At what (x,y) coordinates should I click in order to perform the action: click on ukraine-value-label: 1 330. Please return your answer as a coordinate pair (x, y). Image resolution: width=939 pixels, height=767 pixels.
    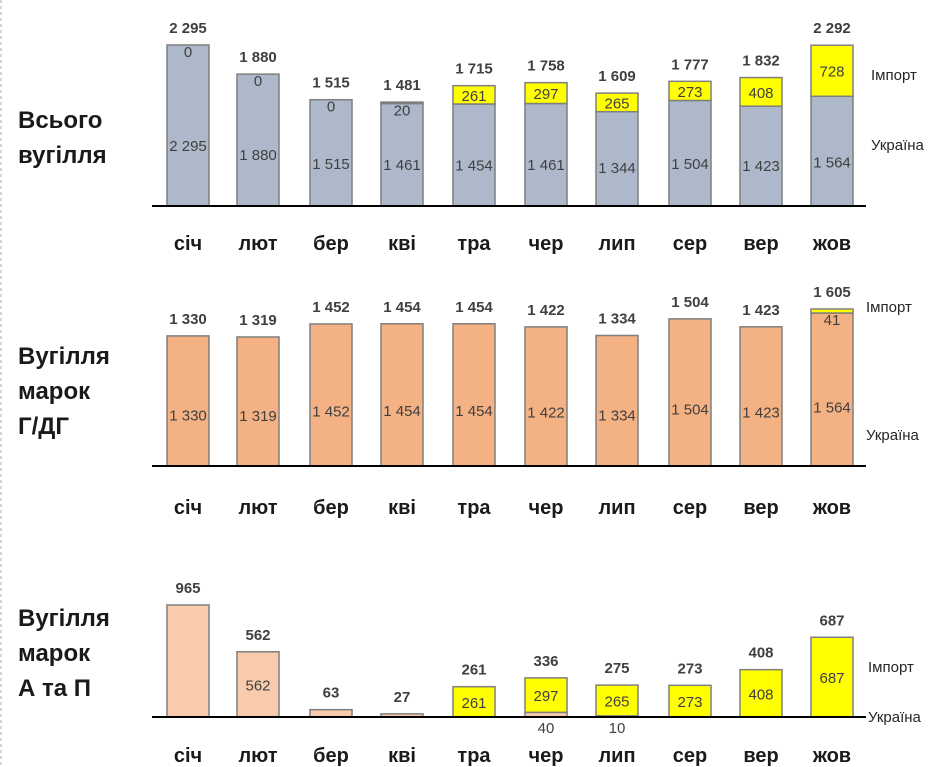
    Looking at the image, I should click on (188, 415).